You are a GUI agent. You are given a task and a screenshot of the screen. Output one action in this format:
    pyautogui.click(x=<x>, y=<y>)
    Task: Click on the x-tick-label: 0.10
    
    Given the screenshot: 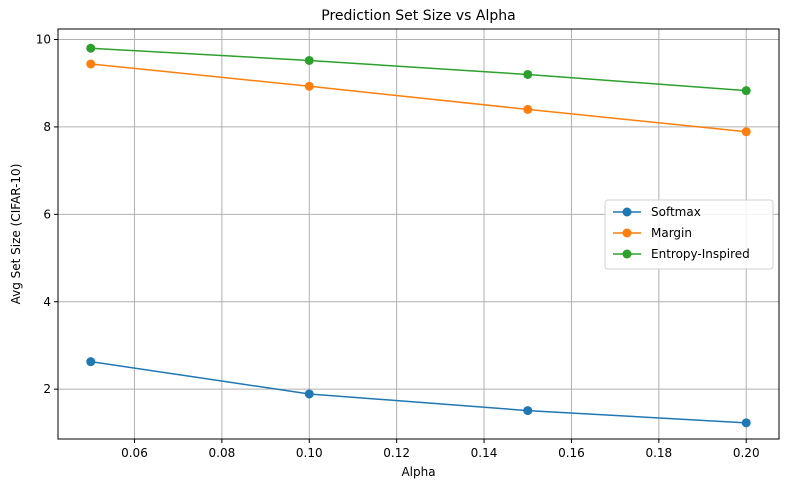 What is the action you would take?
    pyautogui.click(x=309, y=453)
    